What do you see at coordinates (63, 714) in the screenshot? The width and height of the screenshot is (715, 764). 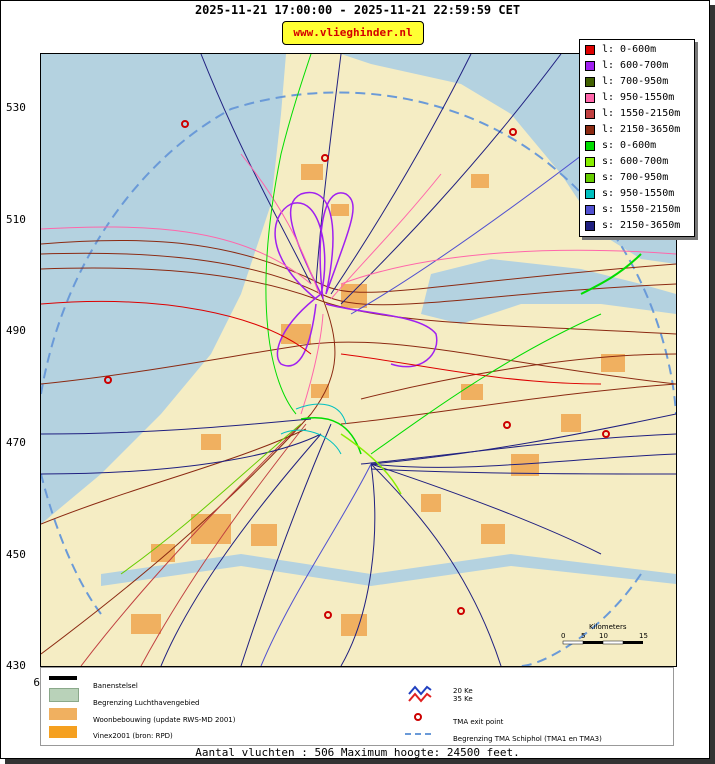 I see `housing-swatch` at bounding box center [63, 714].